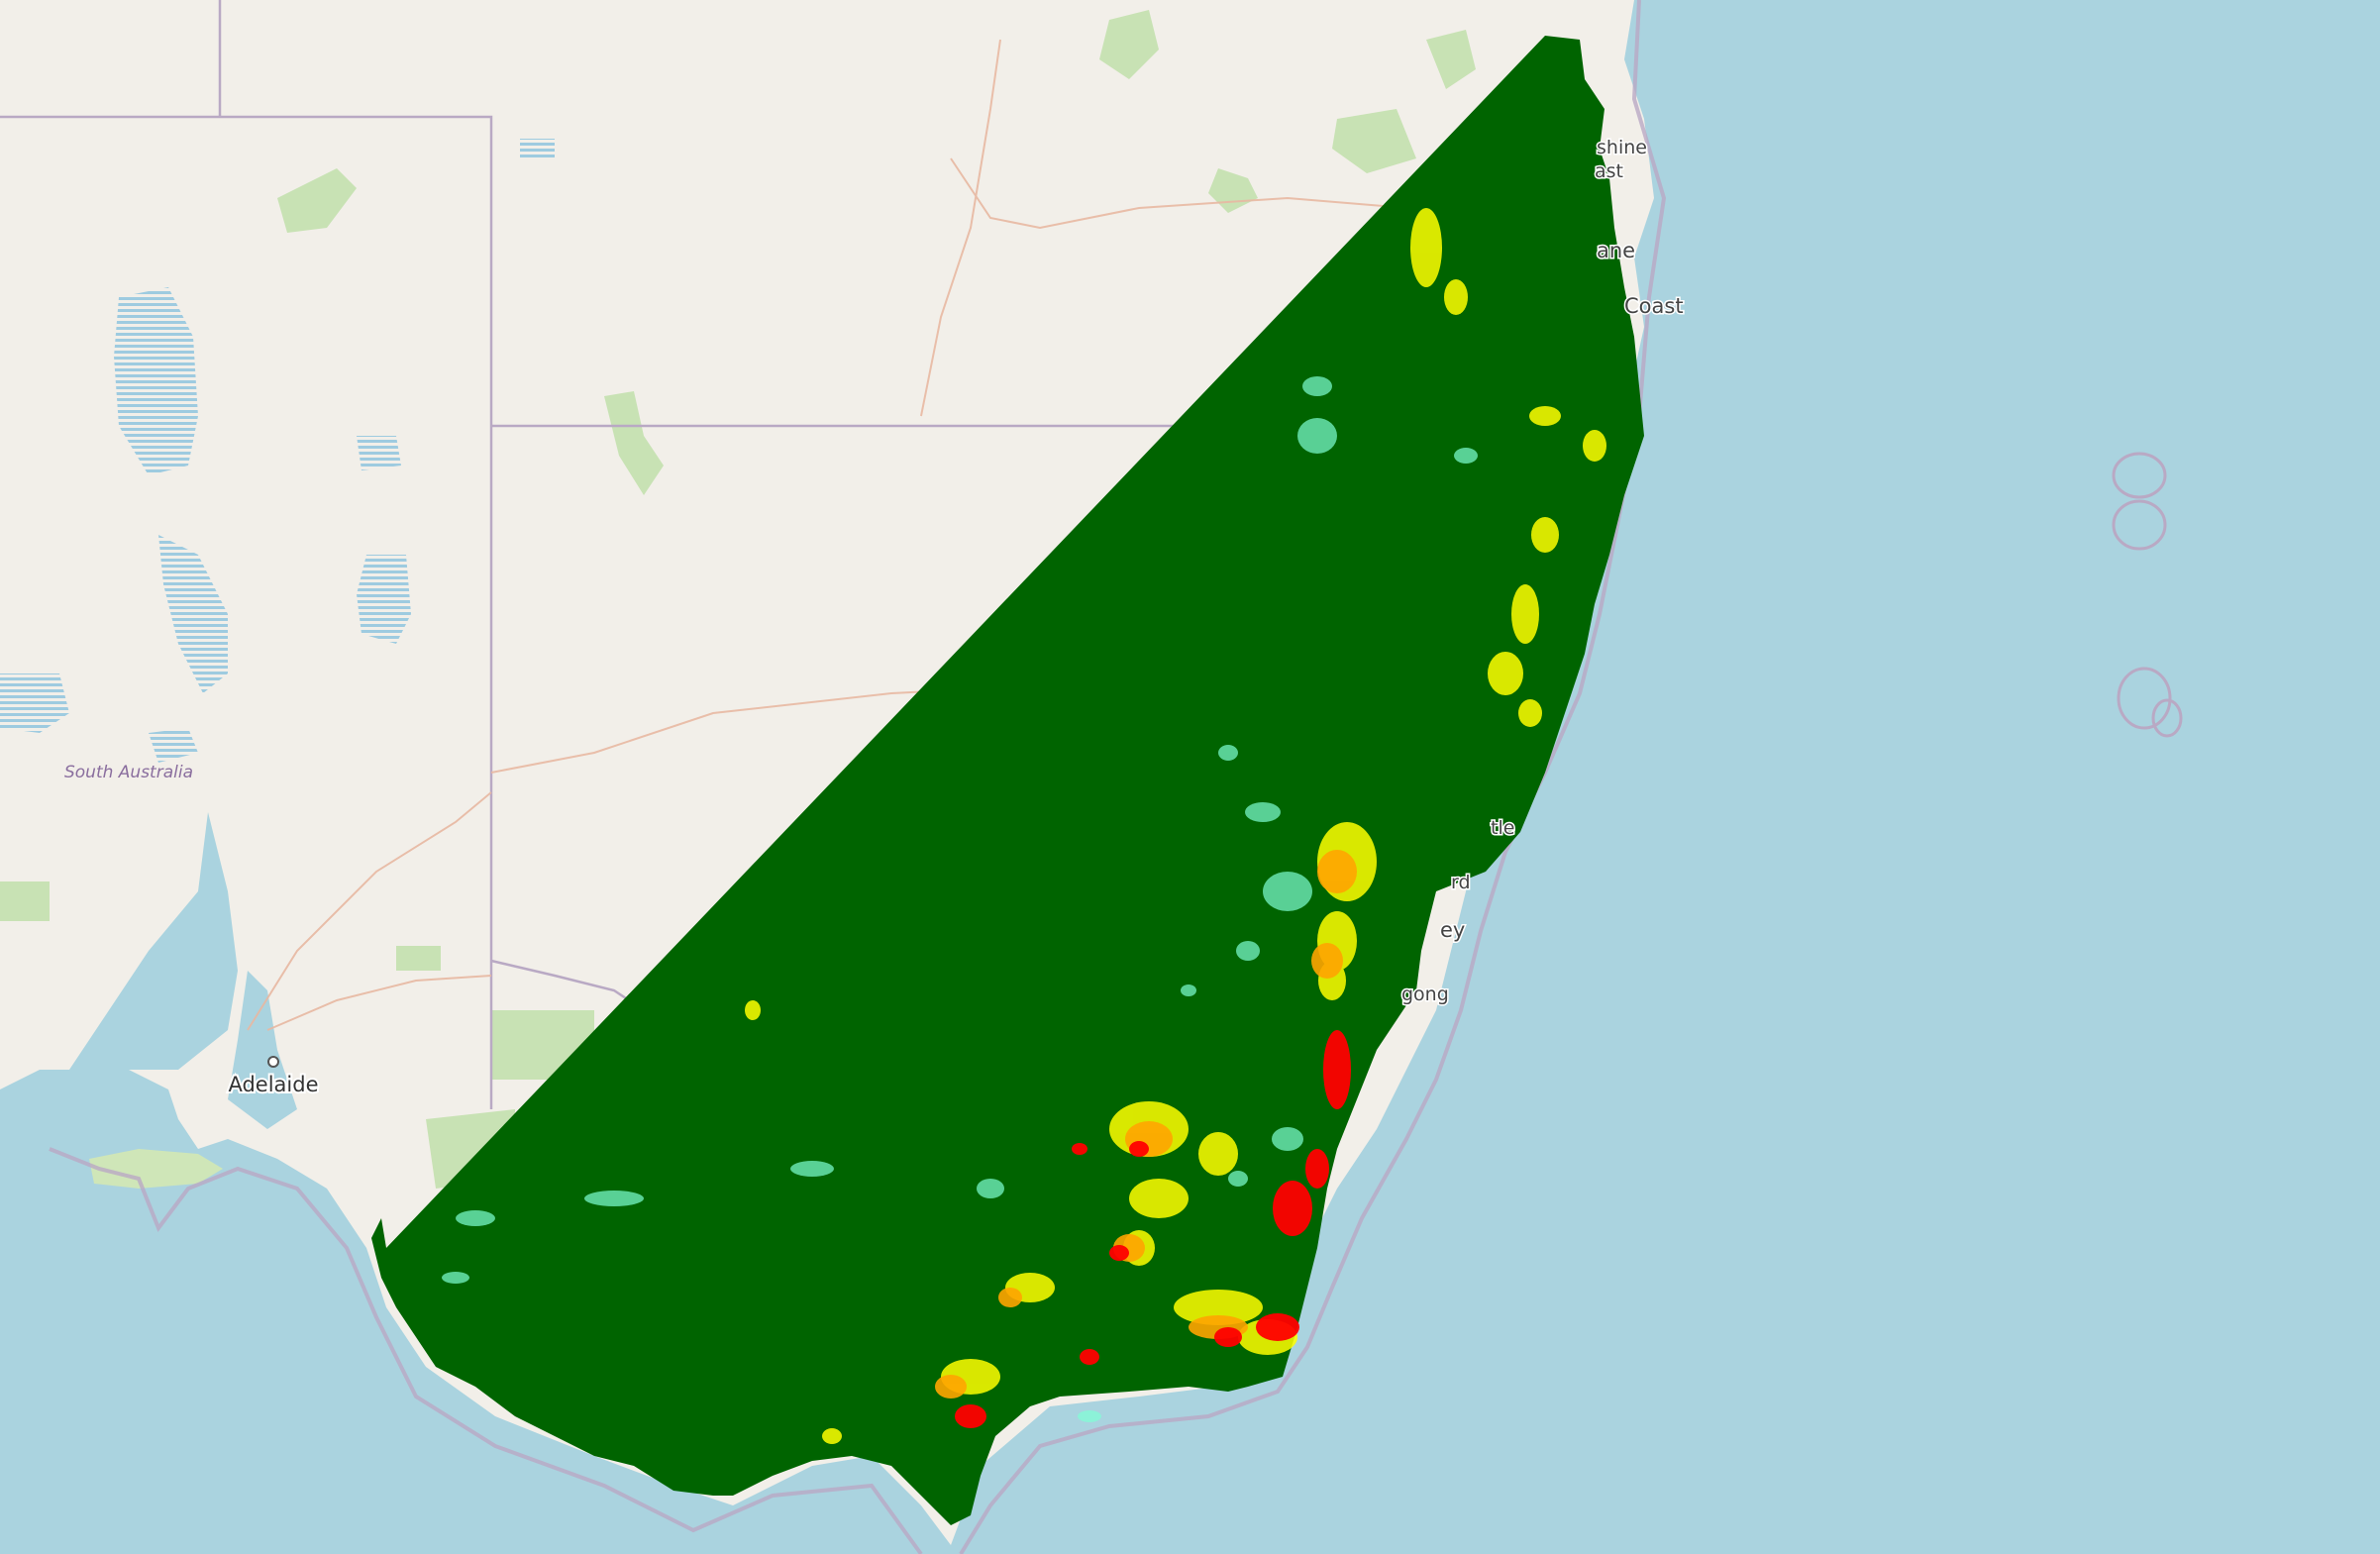  I want to click on label-gold-coast: Coast, so click(1654, 306).